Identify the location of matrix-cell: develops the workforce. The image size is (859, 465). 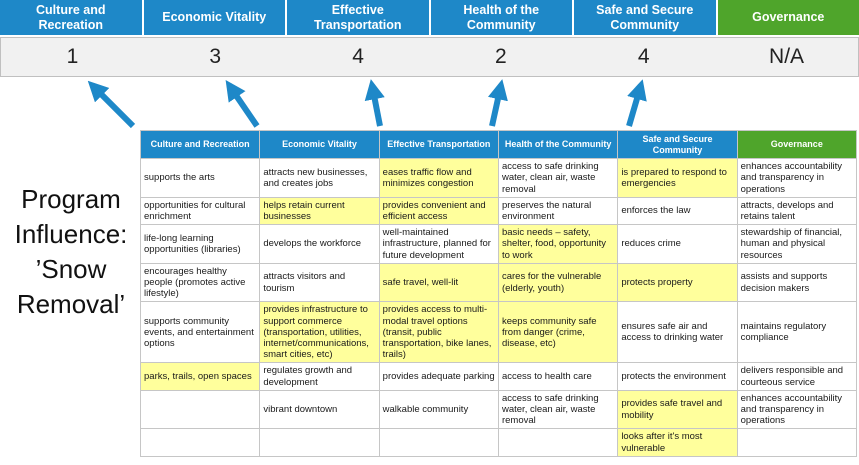
(319, 244).